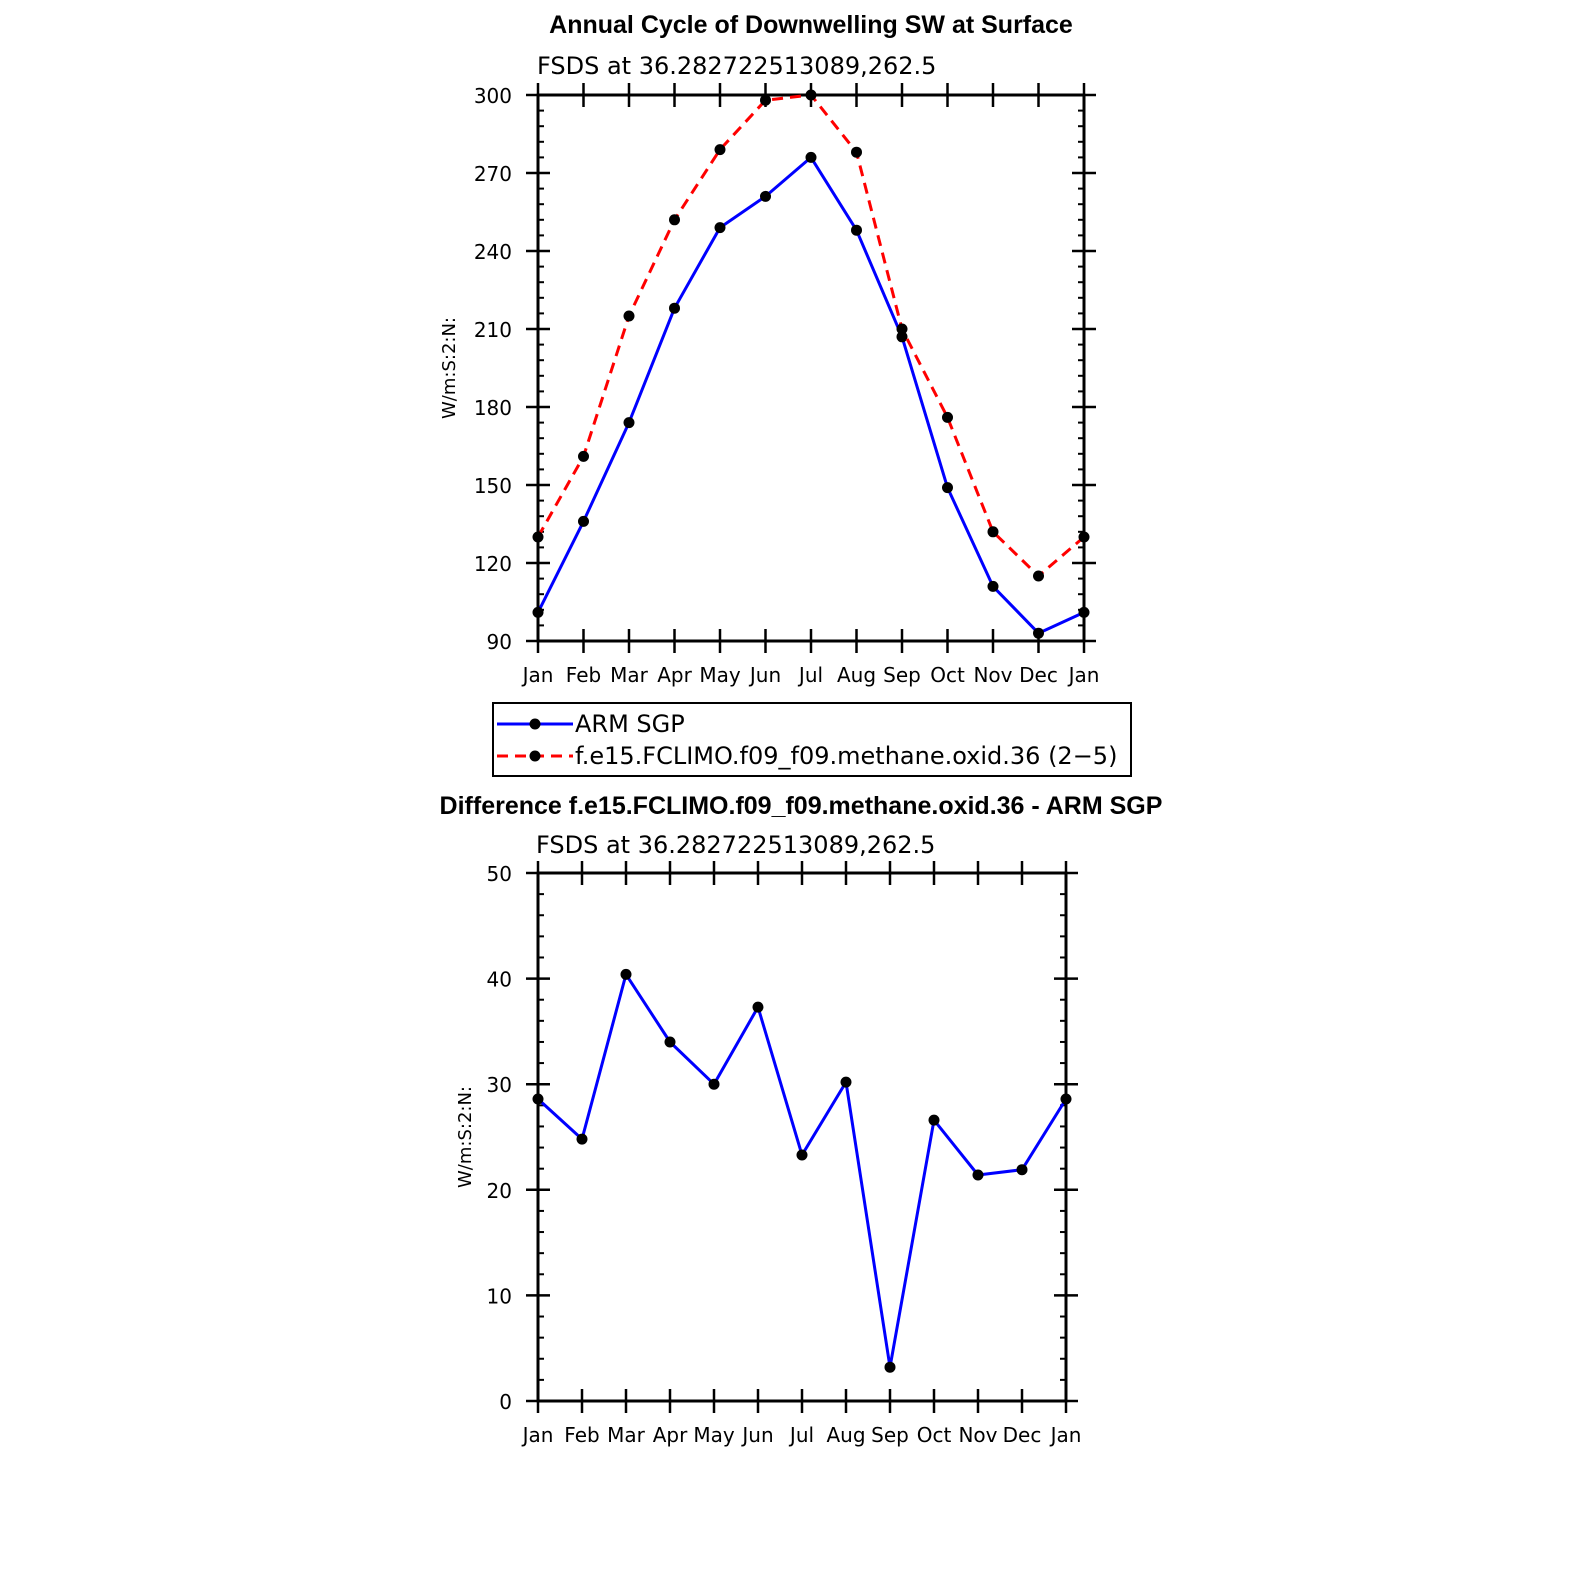 The image size is (1574, 1574). Describe the element at coordinates (493, 96) in the screenshot. I see `y-tick-label: 300` at that location.